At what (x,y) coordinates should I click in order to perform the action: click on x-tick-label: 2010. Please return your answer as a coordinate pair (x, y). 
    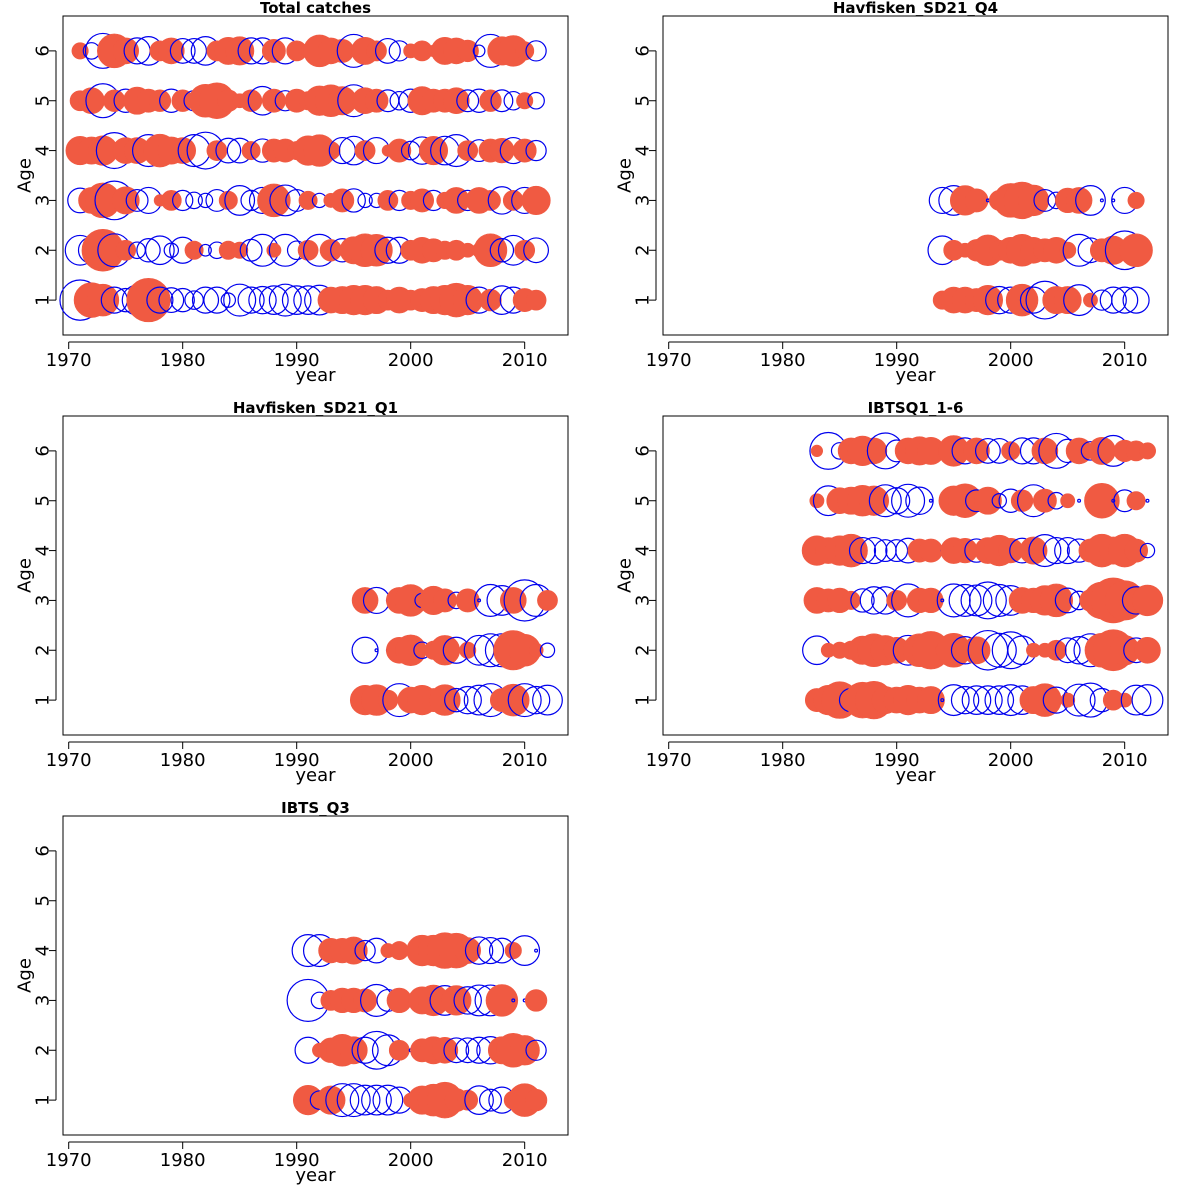
    Looking at the image, I should click on (525, 360).